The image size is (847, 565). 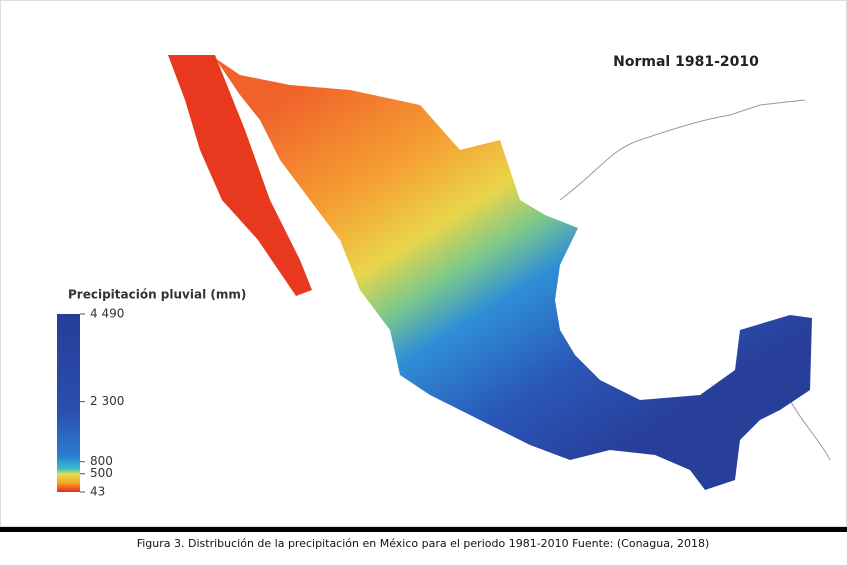 What do you see at coordinates (107, 314) in the screenshot?
I see `legend-tick-label: 4 490` at bounding box center [107, 314].